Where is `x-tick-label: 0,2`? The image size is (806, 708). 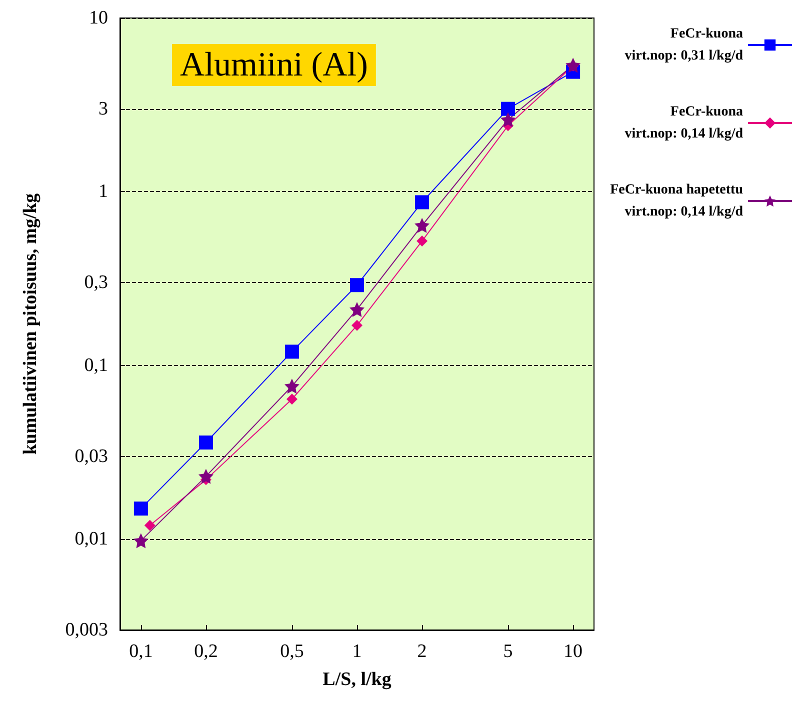
x-tick-label: 0,2 is located at coordinates (206, 651).